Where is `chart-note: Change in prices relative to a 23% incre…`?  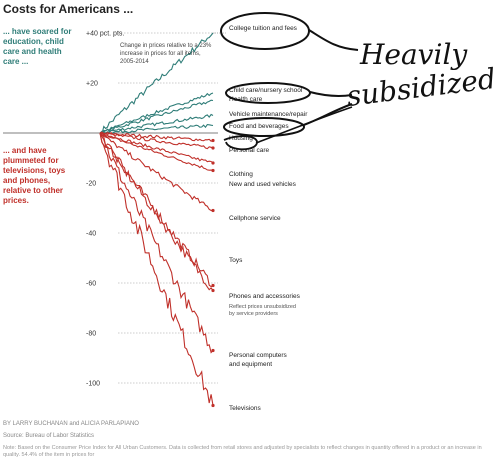 chart-note: Change in prices relative to a 23% incre… is located at coordinates (166, 54).